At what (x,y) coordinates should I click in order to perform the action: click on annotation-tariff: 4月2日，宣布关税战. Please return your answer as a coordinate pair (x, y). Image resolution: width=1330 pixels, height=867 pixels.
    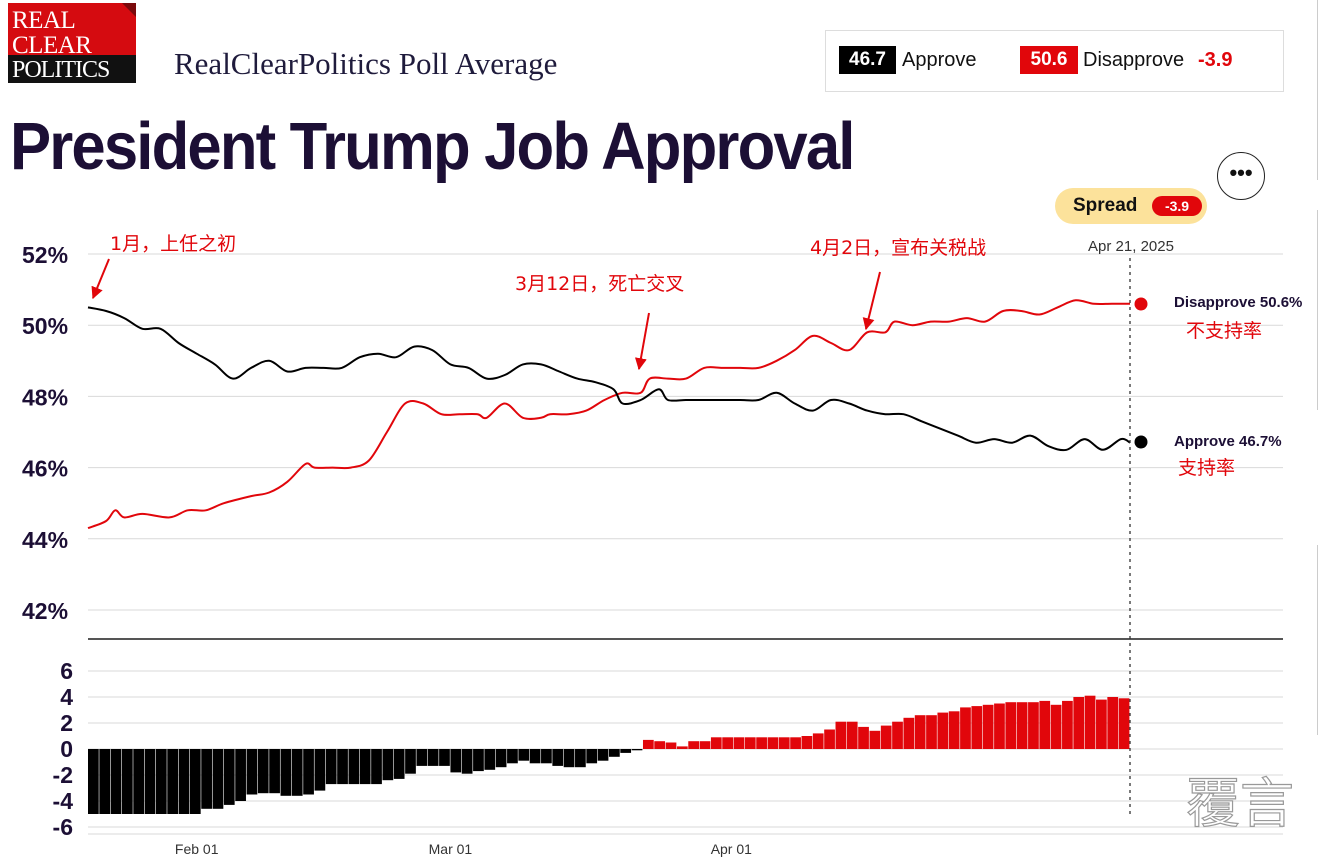
    Looking at the image, I should click on (898, 248).